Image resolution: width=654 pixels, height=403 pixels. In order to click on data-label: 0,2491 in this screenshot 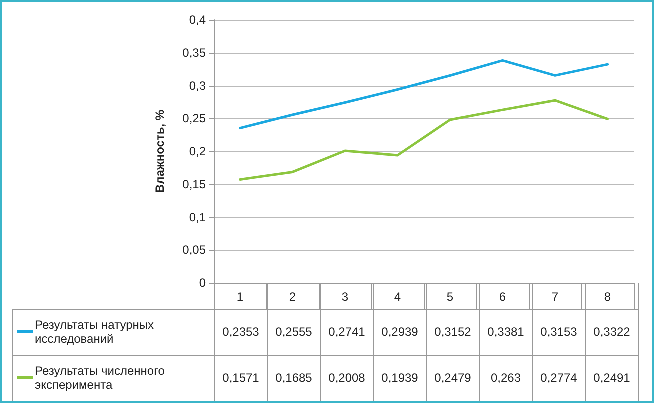, I will do `click(612, 378)`.